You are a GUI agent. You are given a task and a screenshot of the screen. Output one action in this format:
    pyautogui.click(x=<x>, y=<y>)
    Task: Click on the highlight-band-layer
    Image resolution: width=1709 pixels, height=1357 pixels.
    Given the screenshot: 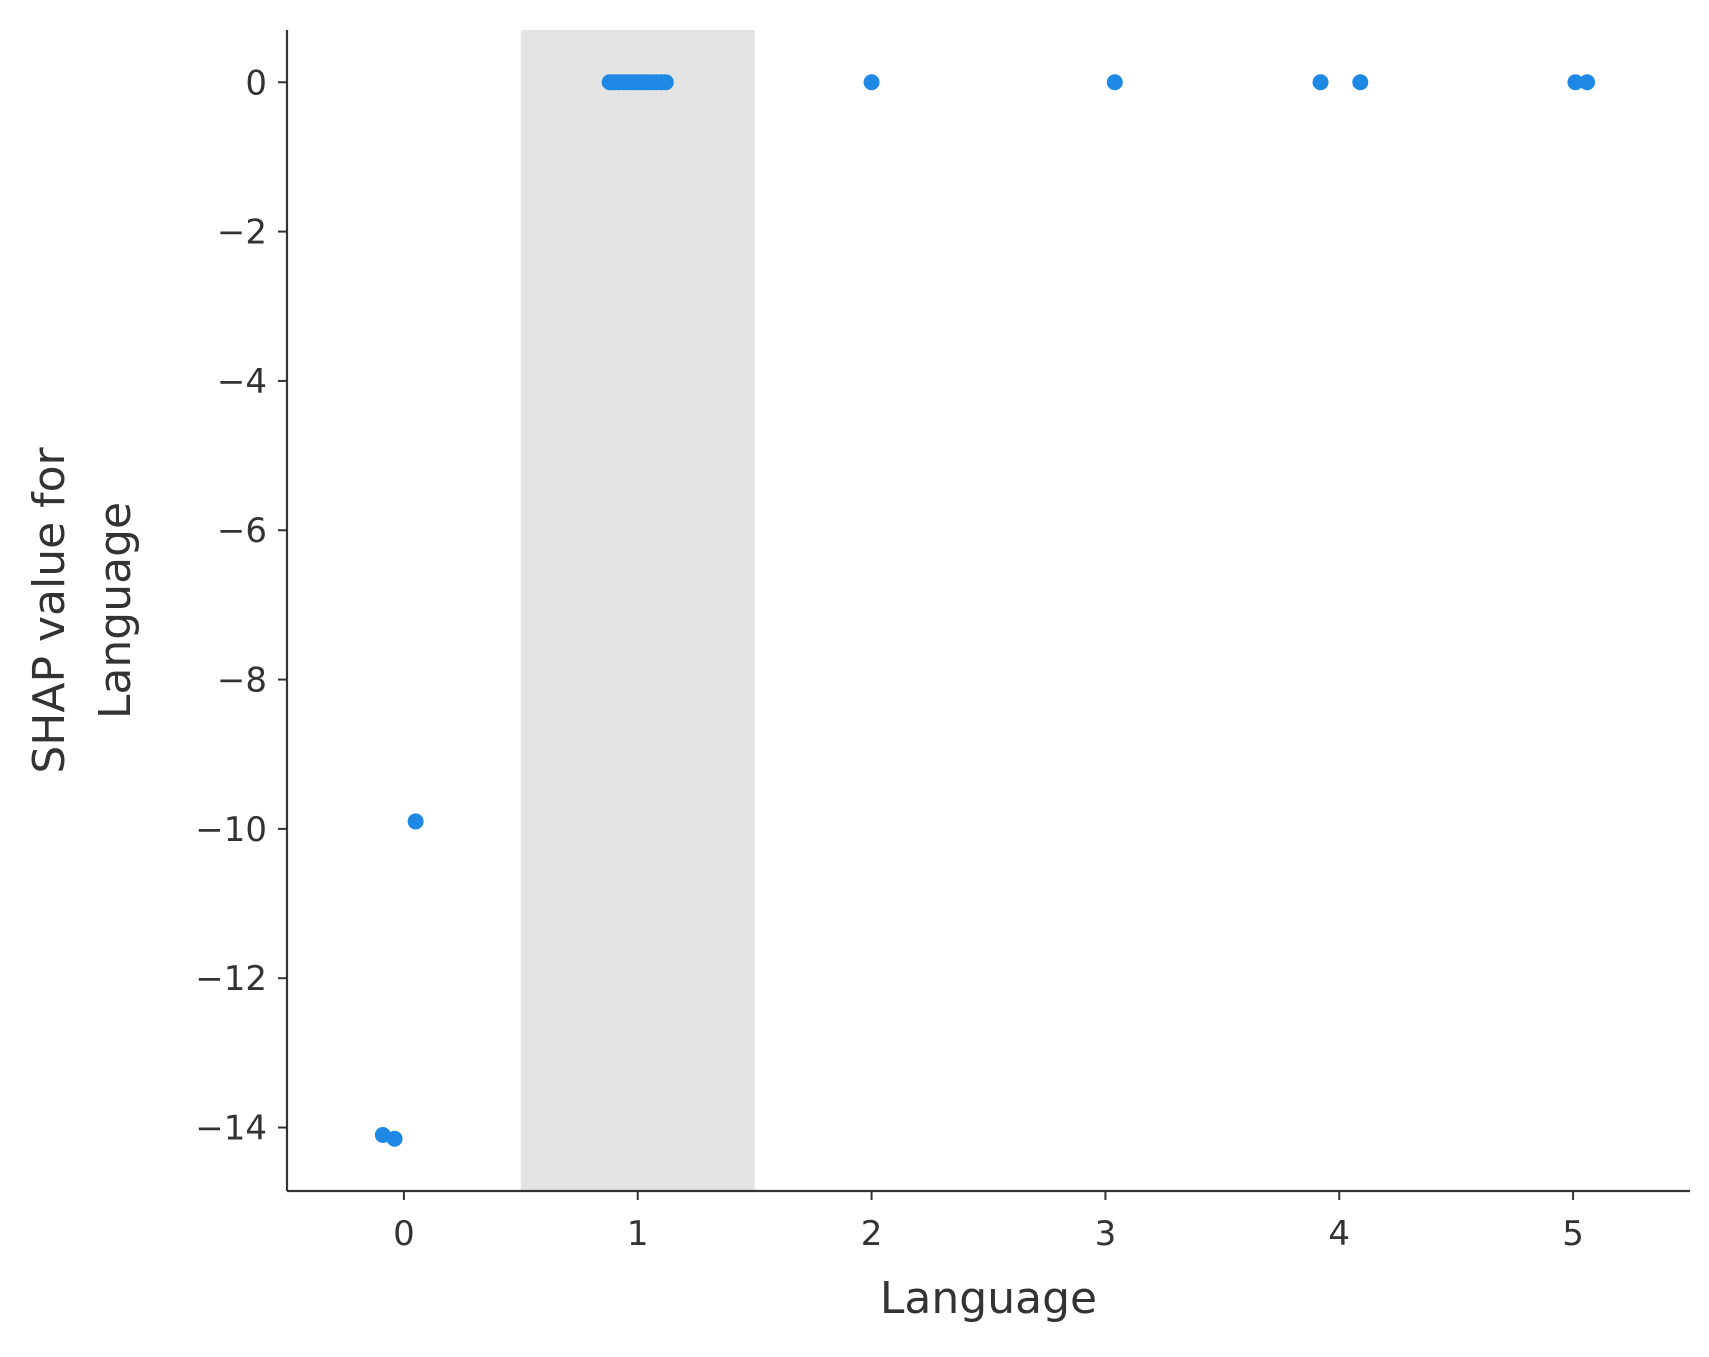 What is the action you would take?
    pyautogui.click(x=637, y=610)
    